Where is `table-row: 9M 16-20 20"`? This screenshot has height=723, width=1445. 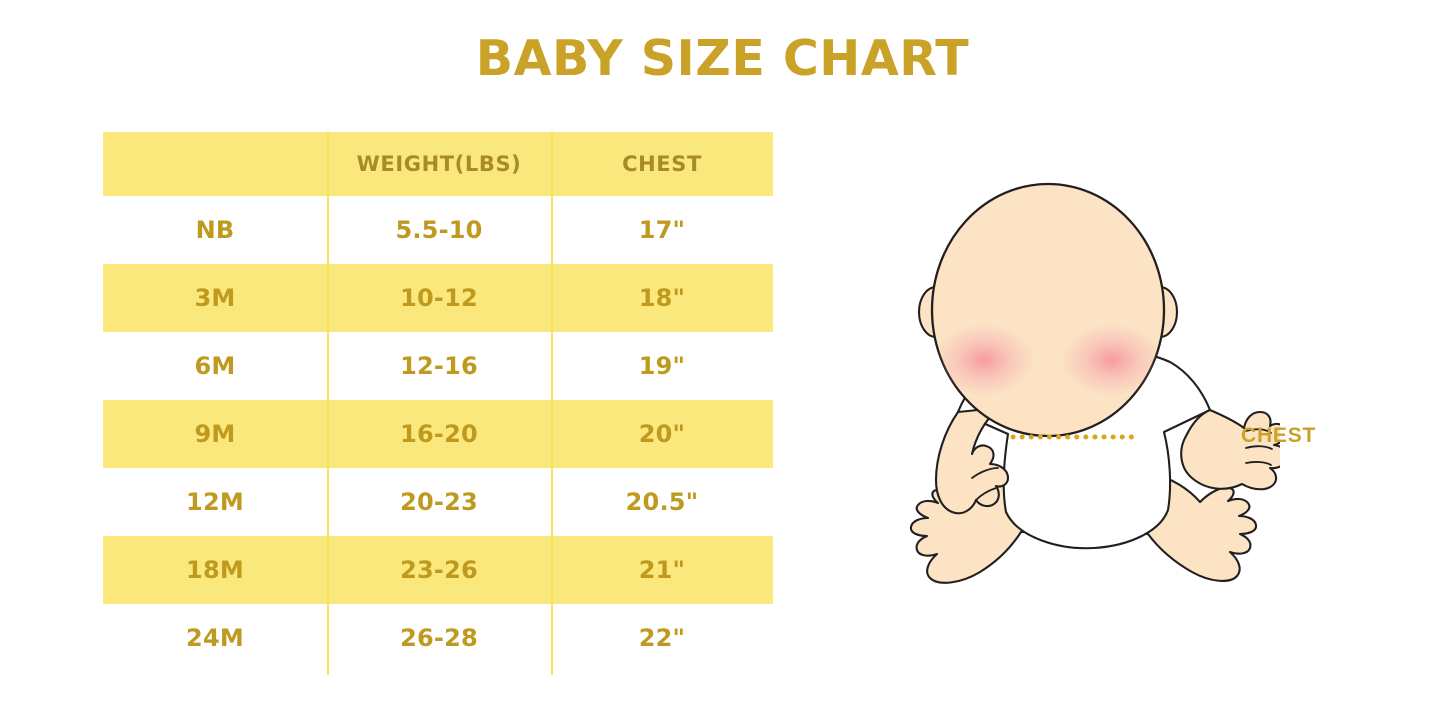
table-row: 9M 16-20 20" is located at coordinates (438, 434).